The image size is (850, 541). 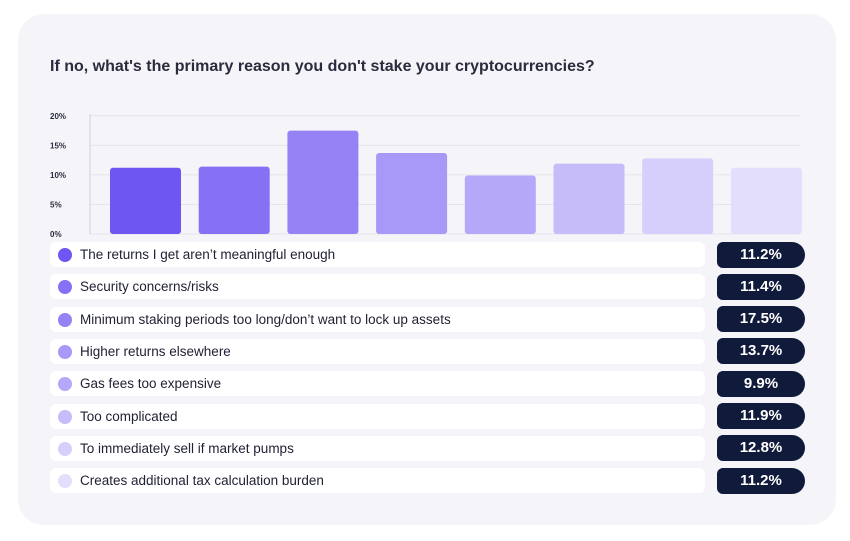 I want to click on legend-label: Higher returns elsewhere, so click(x=155, y=351).